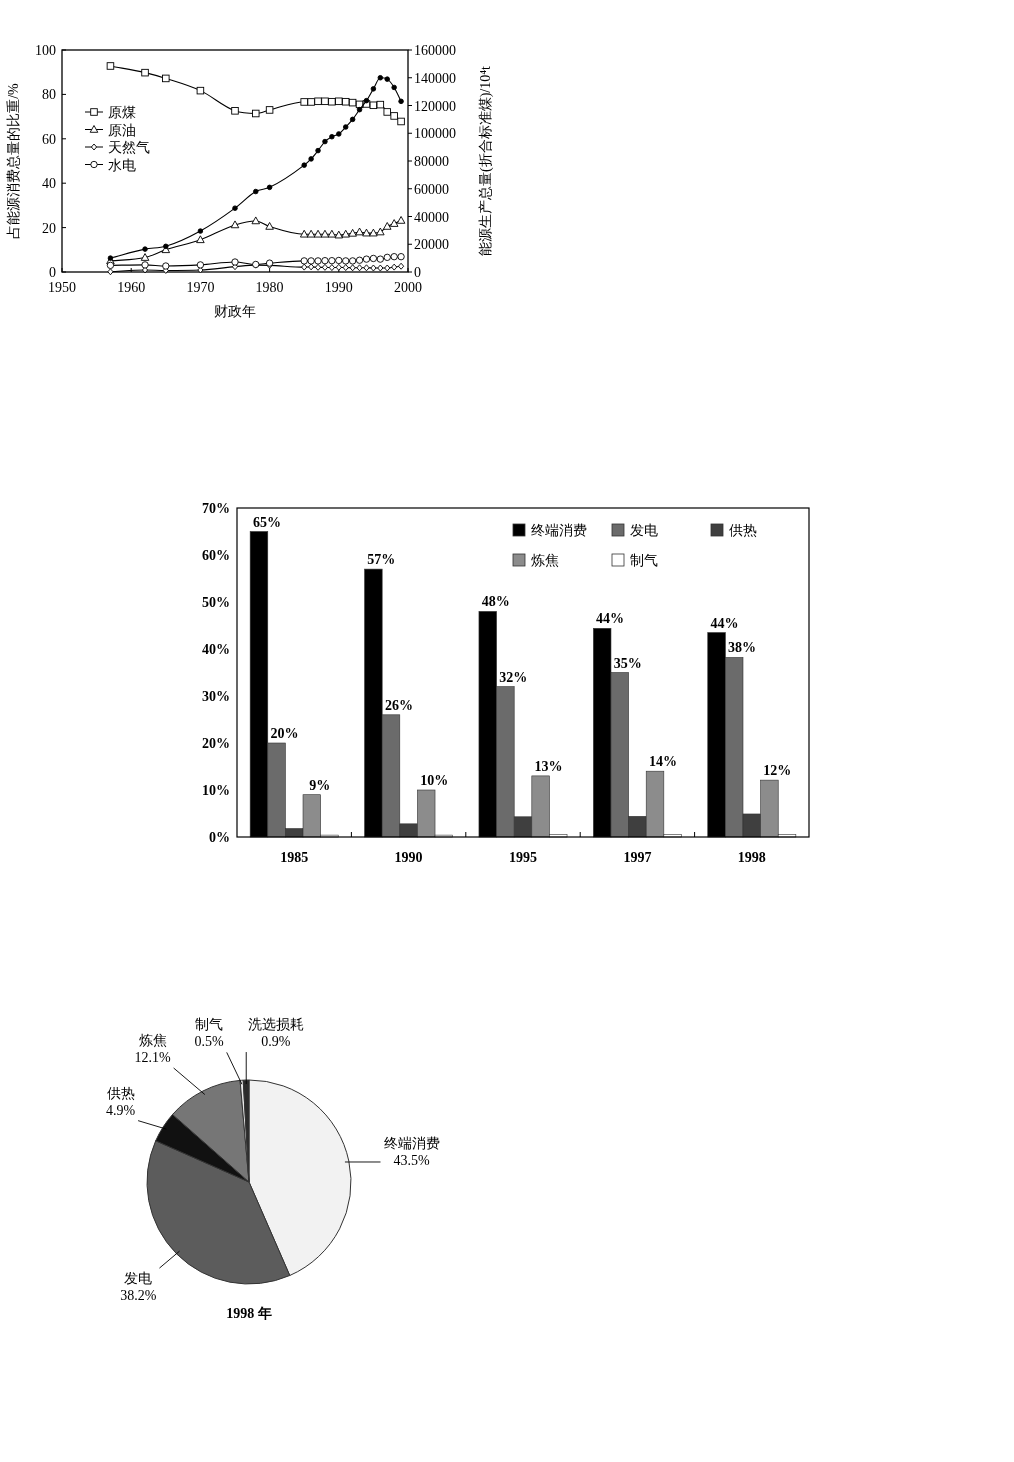 The height and width of the screenshot is (1462, 1014). I want to click on data-label: 38.2%, so click(138, 1296).